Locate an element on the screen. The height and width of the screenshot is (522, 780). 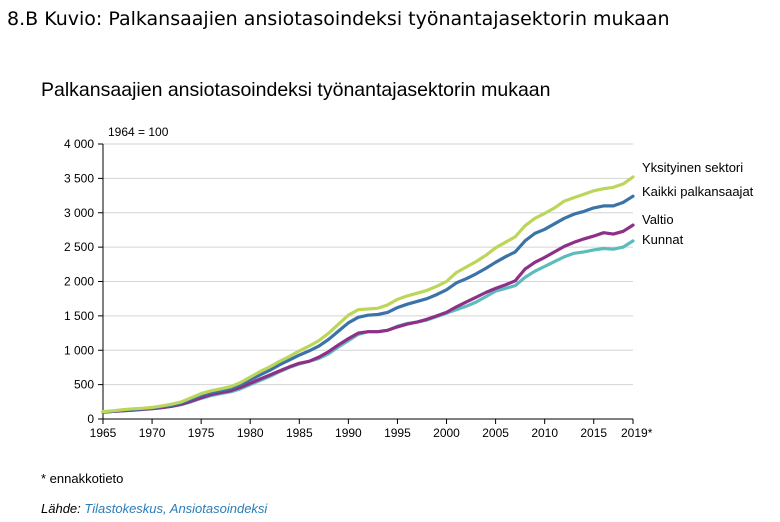
y-tick-label: 2 500 is located at coordinates (79, 247).